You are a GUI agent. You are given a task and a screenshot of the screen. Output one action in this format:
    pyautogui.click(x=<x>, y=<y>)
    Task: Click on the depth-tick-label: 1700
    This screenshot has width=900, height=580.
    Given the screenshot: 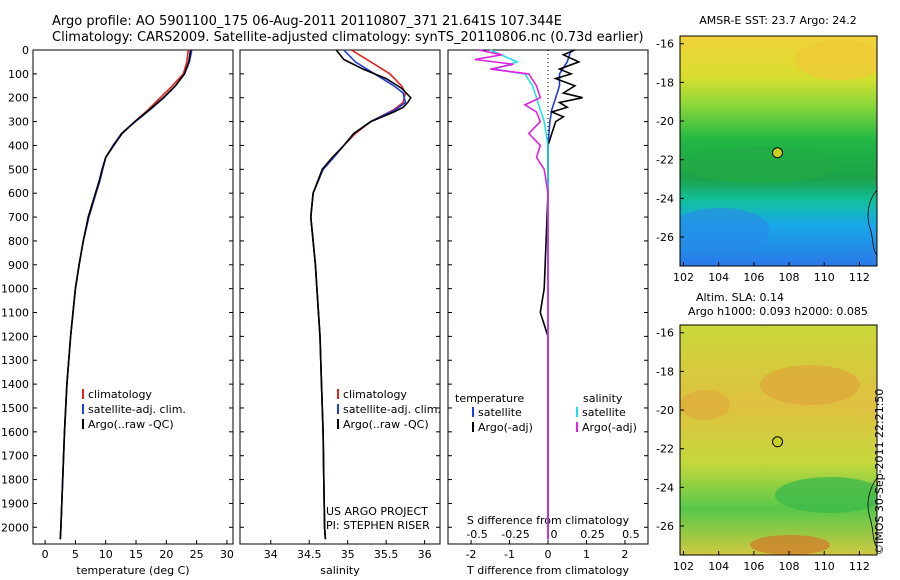 What is the action you would take?
    pyautogui.click(x=15, y=456)
    